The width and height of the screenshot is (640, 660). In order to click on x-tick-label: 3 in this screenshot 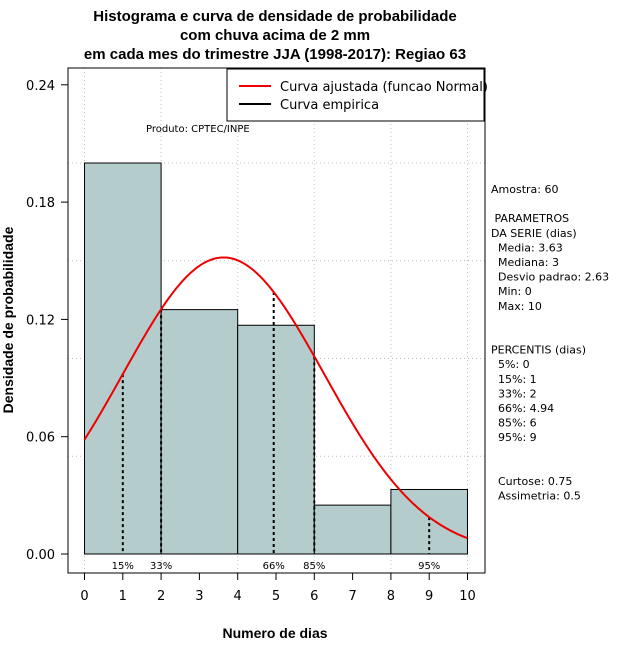, I will do `click(199, 596)`.